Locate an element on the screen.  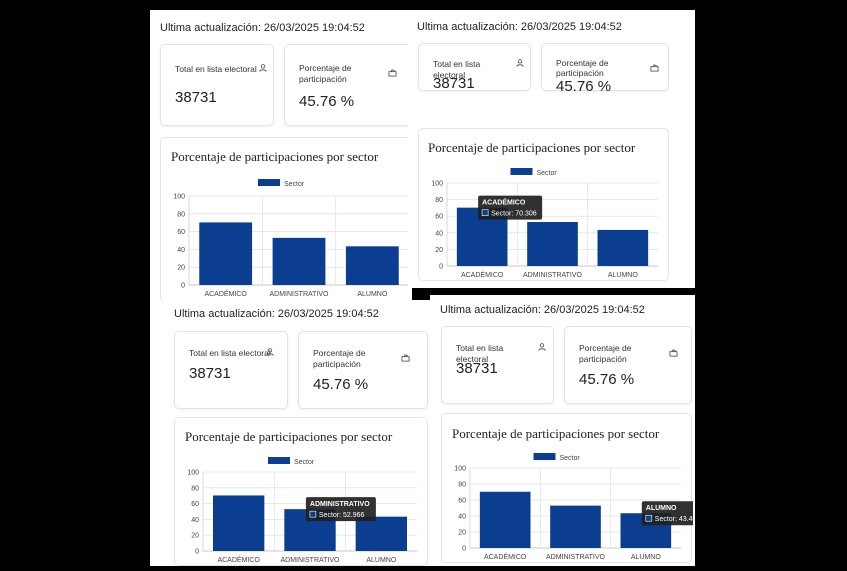
tooltip-value: Sector: 70.306 is located at coordinates (514, 214).